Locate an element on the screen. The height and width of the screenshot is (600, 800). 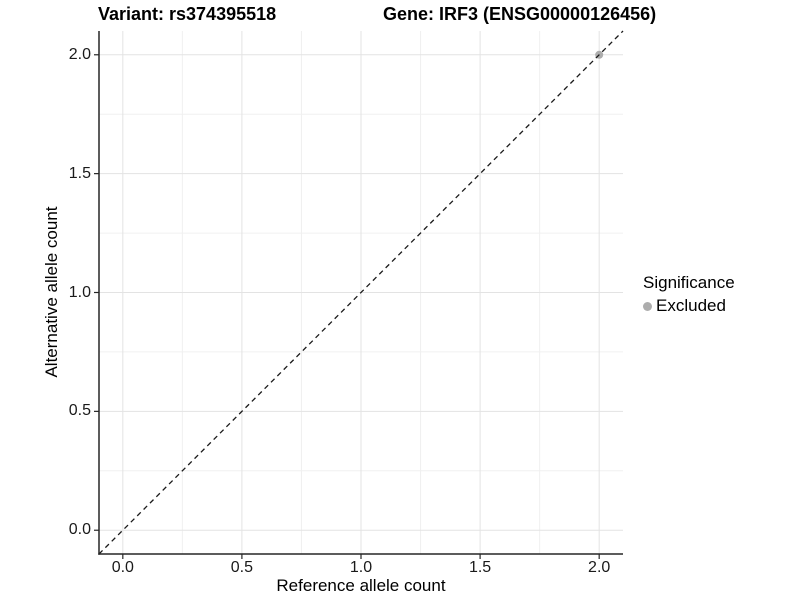
legend-item-label: Excluded is located at coordinates (691, 305).